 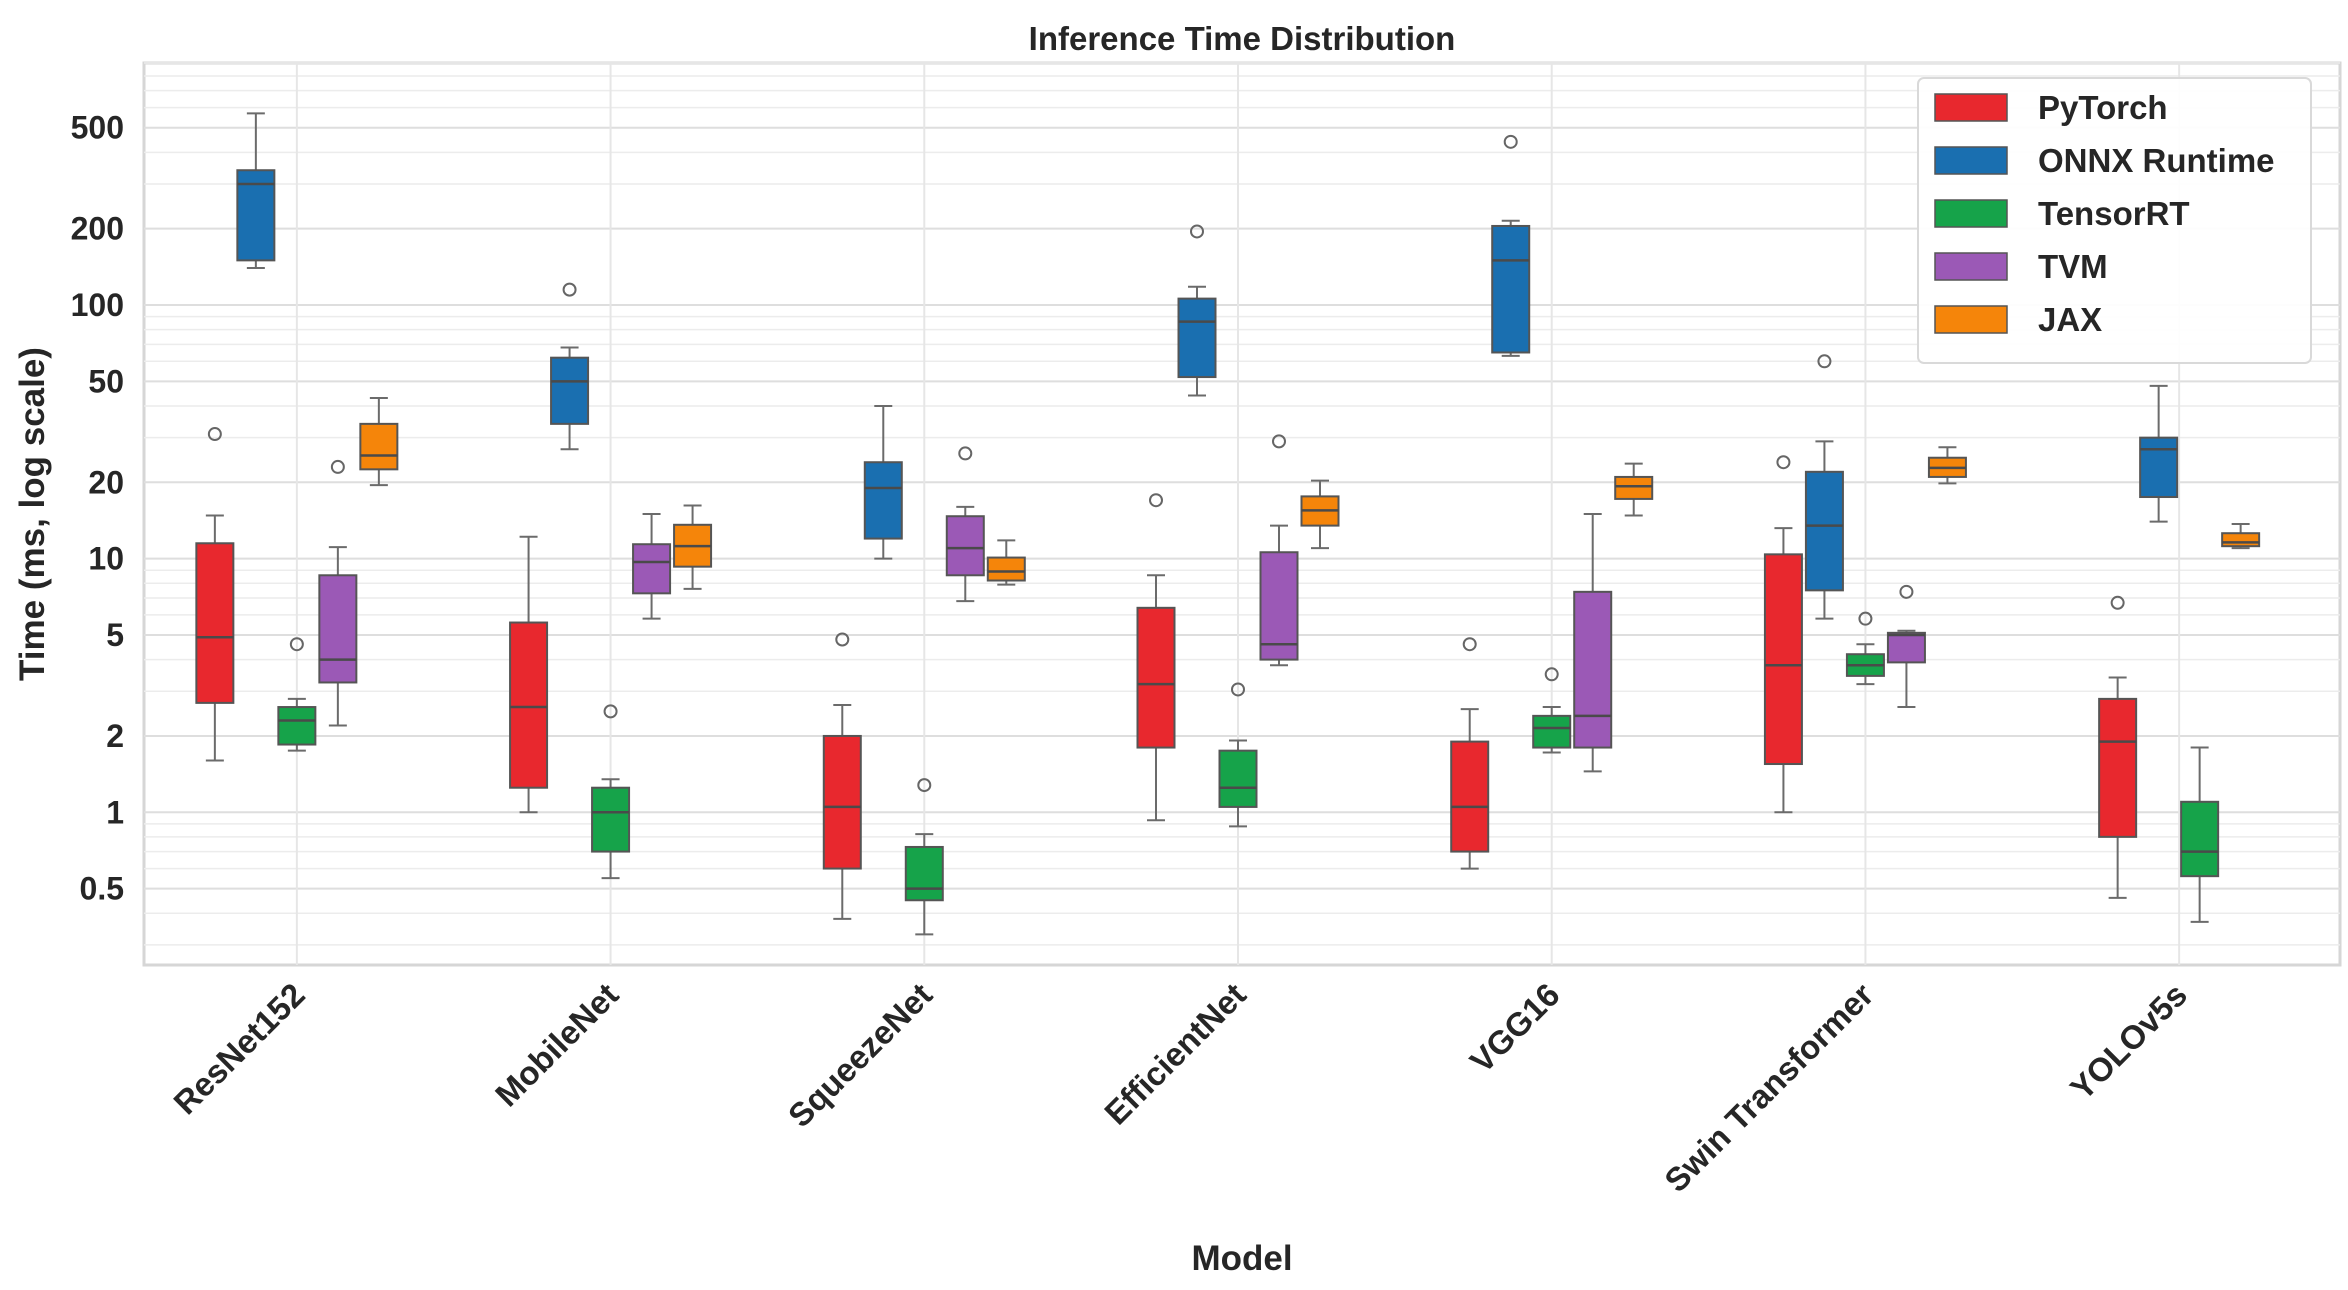 I want to click on category-group-efficientnet, so click(x=1238, y=526).